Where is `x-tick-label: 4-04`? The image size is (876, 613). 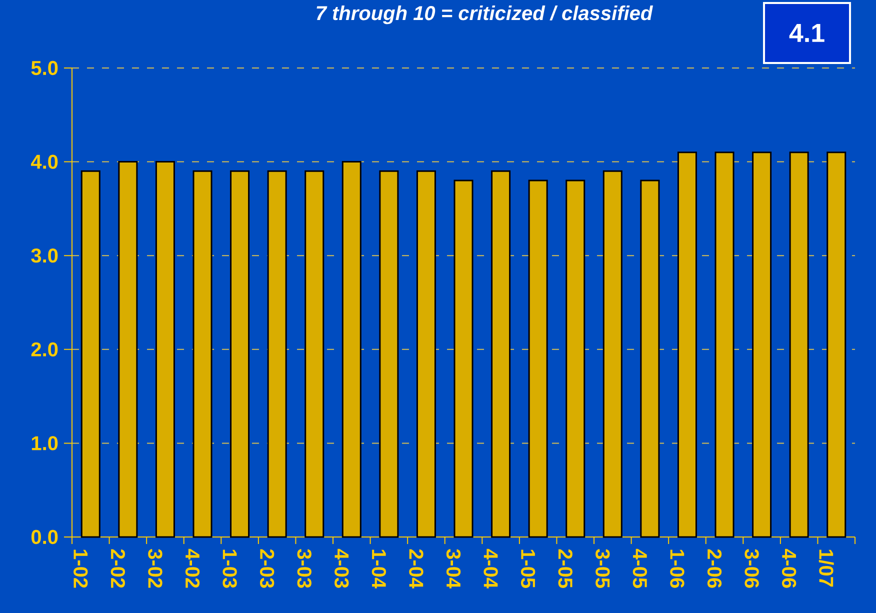 x-tick-label: 4-04 is located at coordinates (491, 568).